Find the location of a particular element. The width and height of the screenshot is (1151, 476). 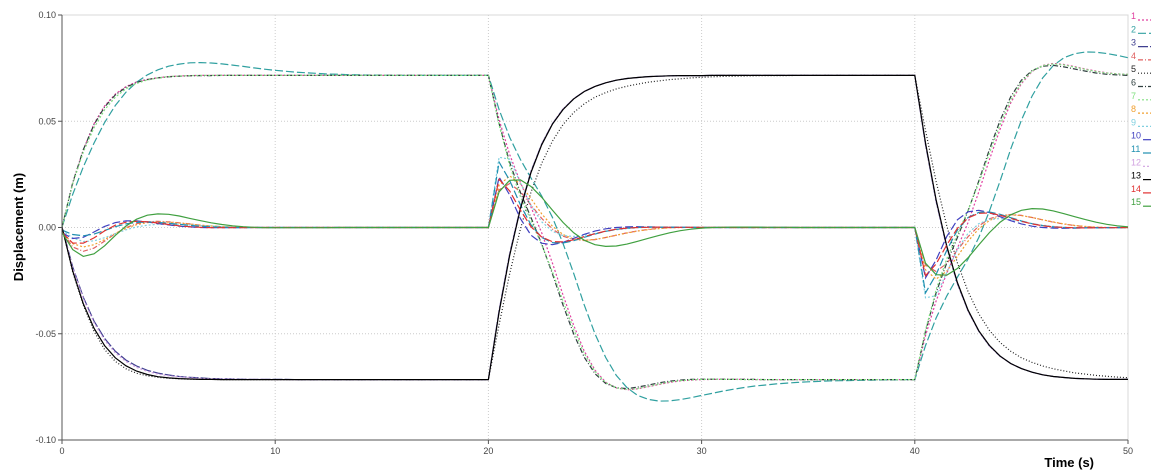

y-tick-label: -0.05 is located at coordinates (45, 334).